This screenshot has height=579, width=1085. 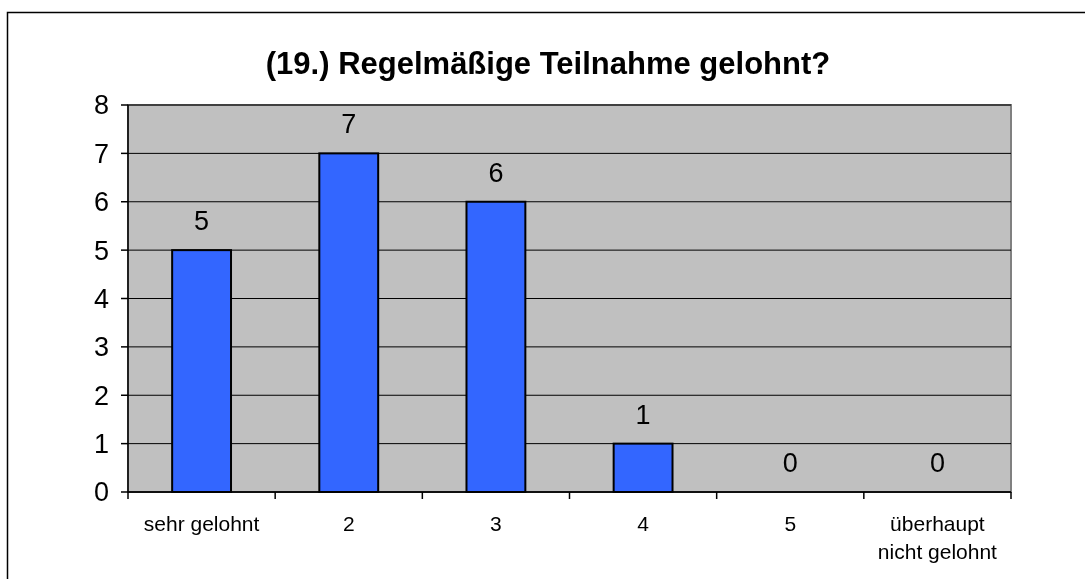 What do you see at coordinates (548, 63) in the screenshot?
I see `chart-title: (19.) Regelmäßige Teilnahme gelohnt?` at bounding box center [548, 63].